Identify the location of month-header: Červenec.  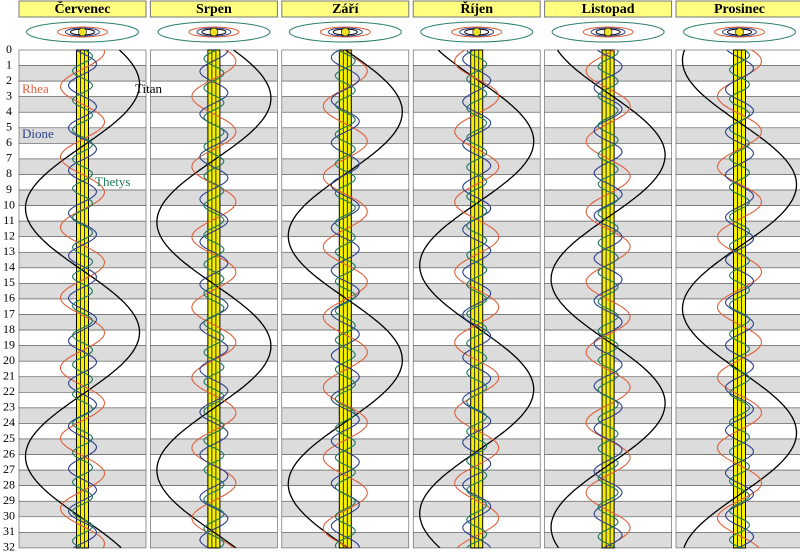
(83, 8).